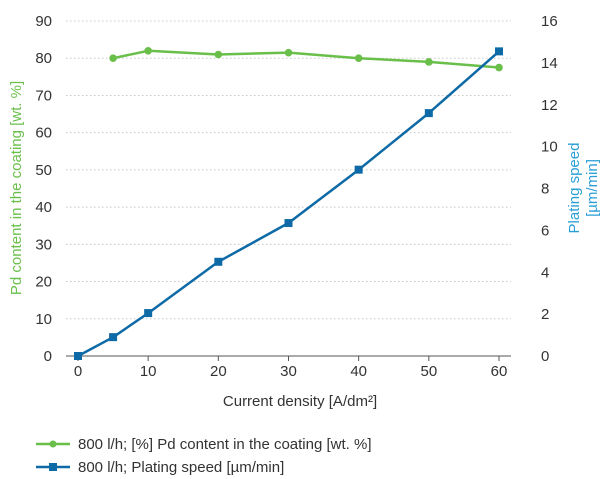  I want to click on legend-marker-pd, so click(53, 444).